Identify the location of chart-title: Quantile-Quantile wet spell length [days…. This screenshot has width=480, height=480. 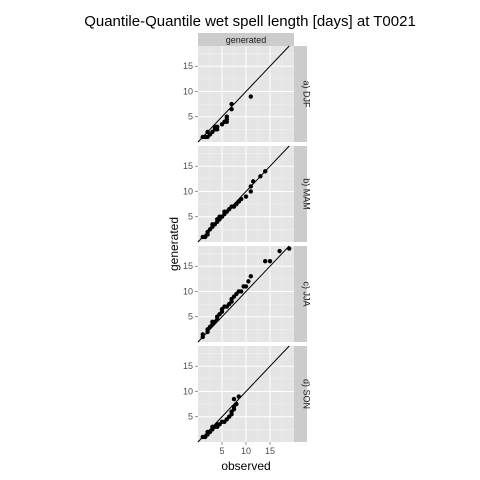
(250, 21).